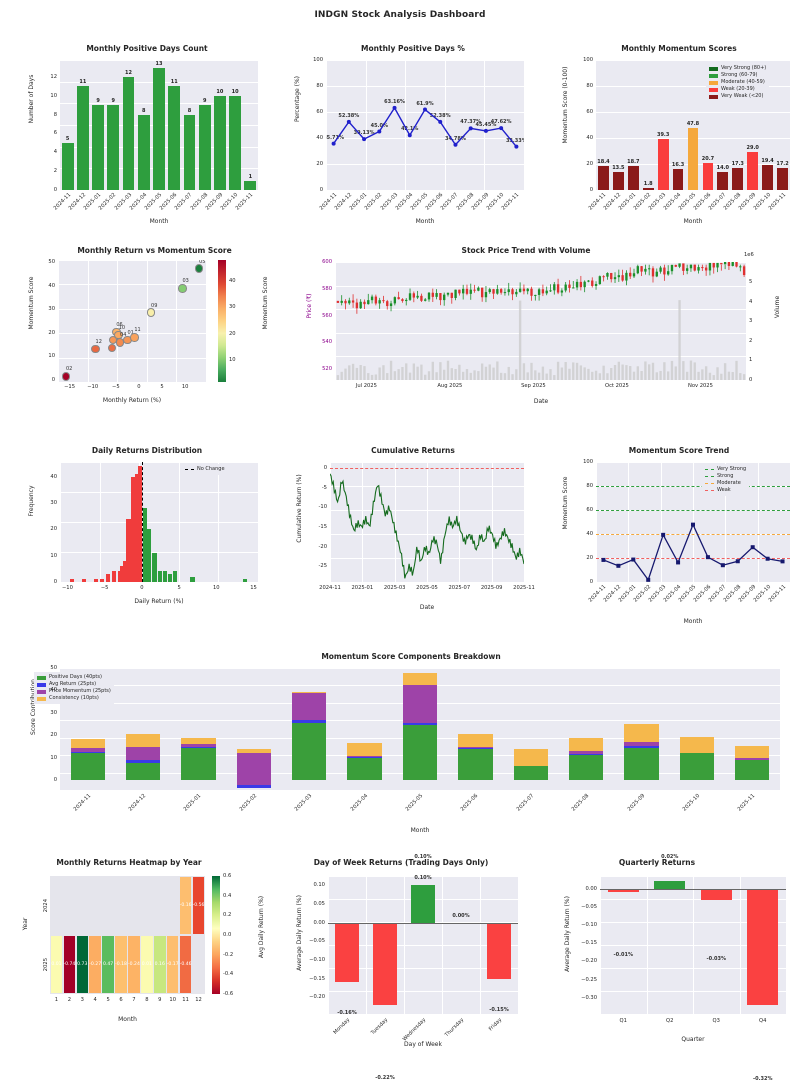  Describe the element at coordinates (47, 713) in the screenshot. I see `y-tick-label: 30` at that location.